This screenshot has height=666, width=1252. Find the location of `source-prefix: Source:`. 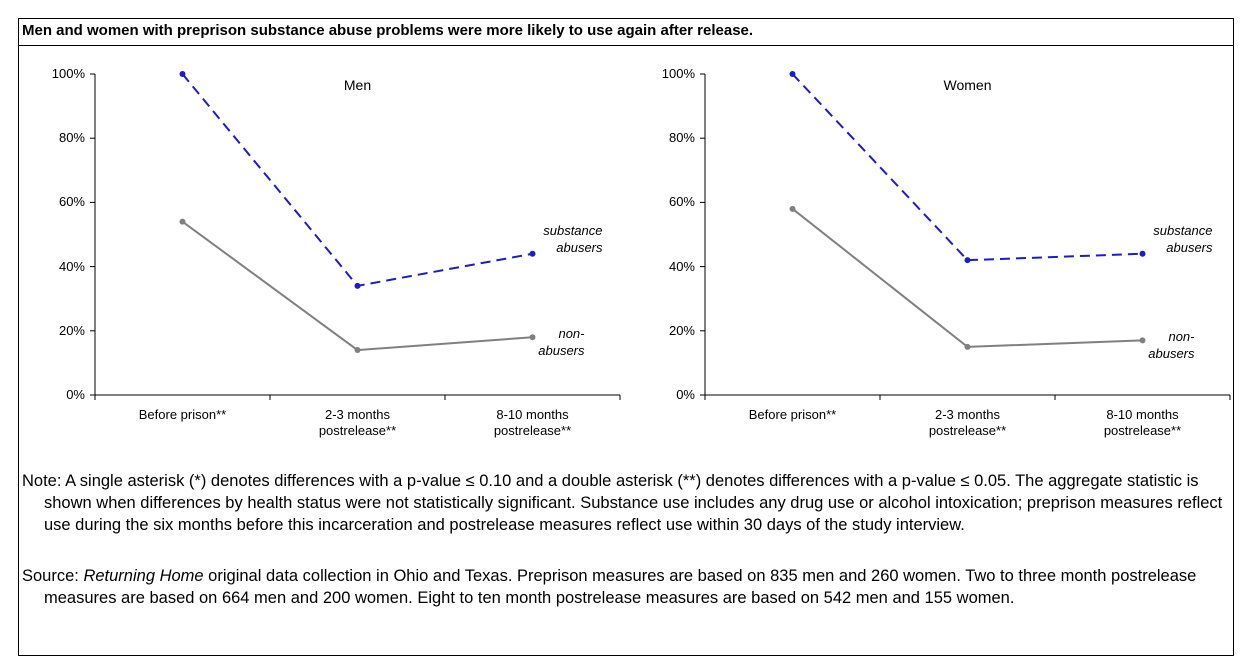

source-prefix: Source: is located at coordinates (53, 576).